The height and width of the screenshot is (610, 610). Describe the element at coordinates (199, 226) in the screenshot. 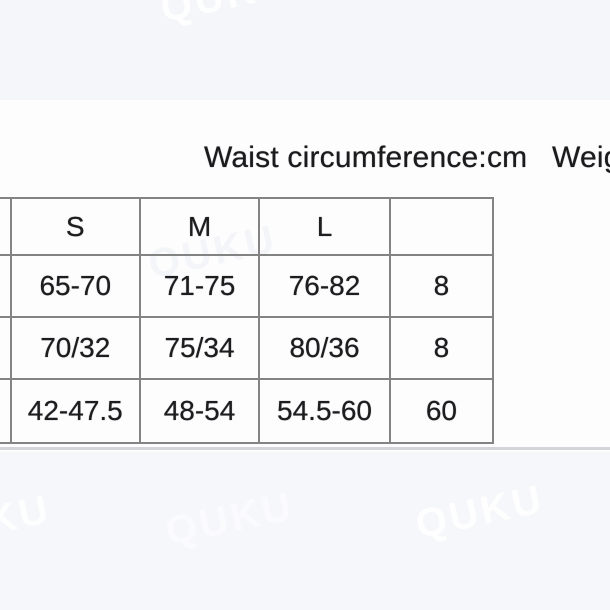

I see `header-size-m: M` at that location.